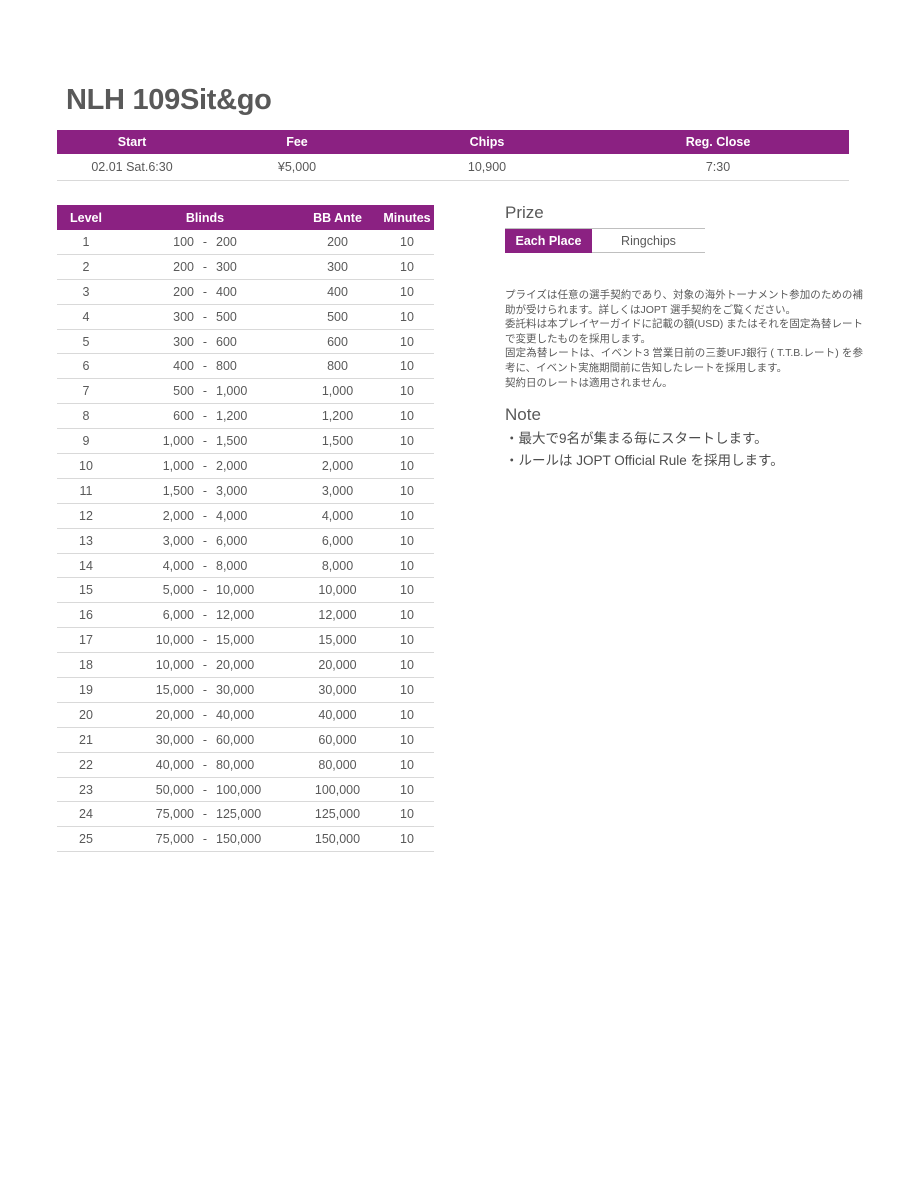 The width and height of the screenshot is (904, 1196). I want to click on table-row: 16 6,000 - 12,000 12,000 10, so click(245, 616).